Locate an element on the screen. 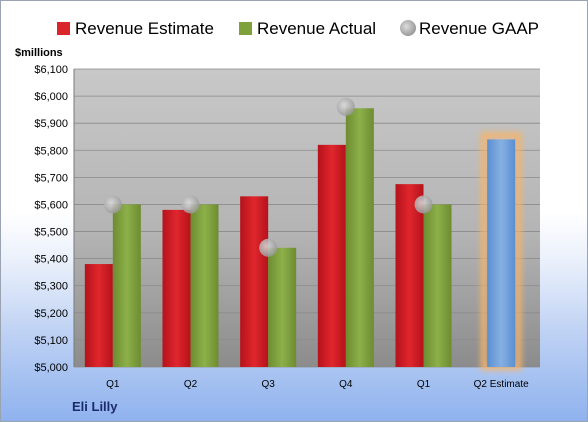 The image size is (588, 422). x-tick-label: Q2 is located at coordinates (191, 384).